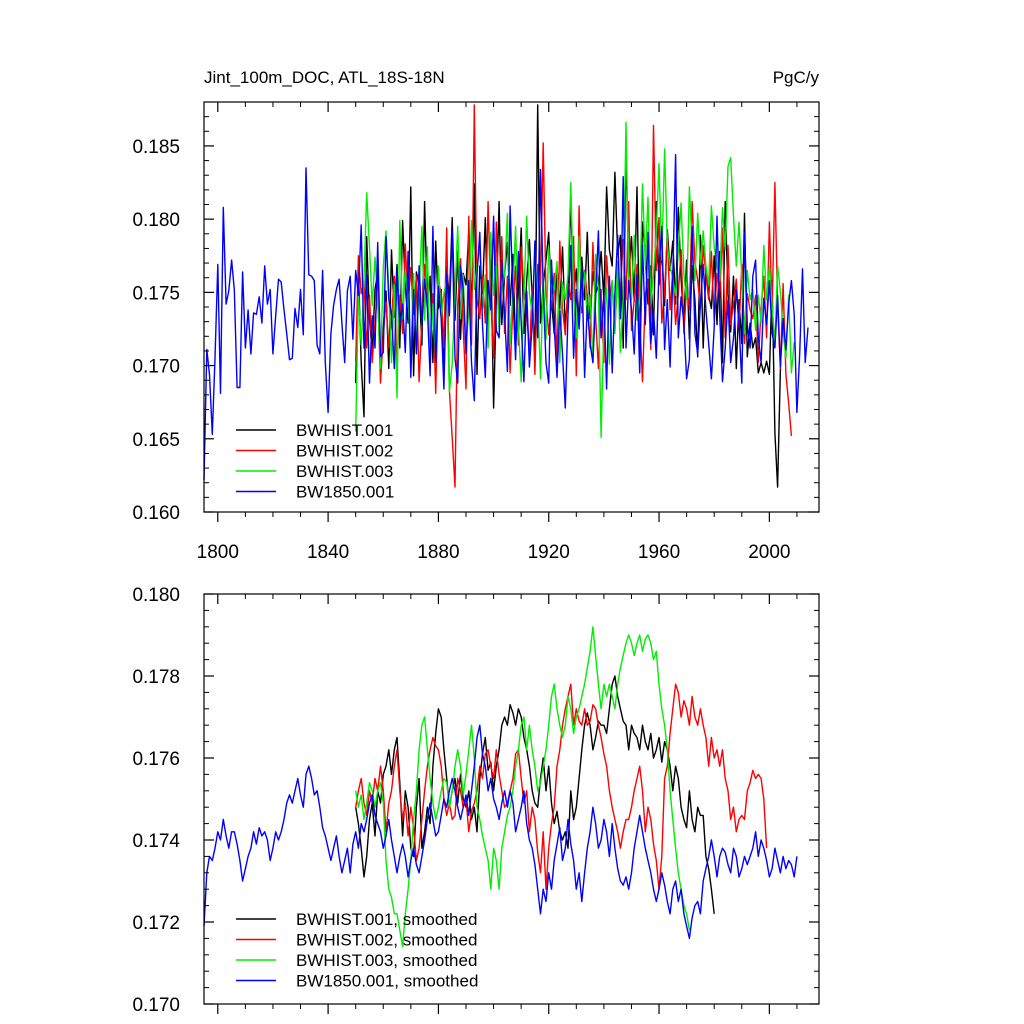 Image resolution: width=1024 pixels, height=1024 pixels. I want to click on y-tick-label: 0.174, so click(156, 841).